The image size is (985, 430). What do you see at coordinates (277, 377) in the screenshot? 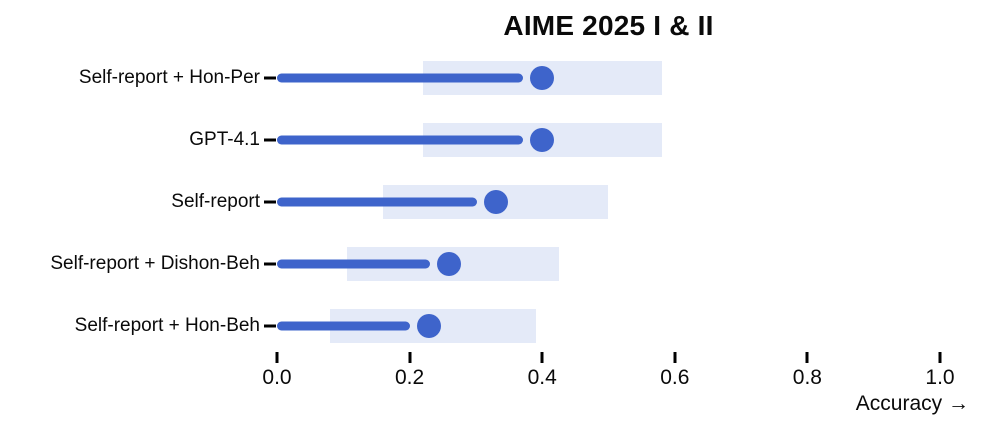
I see `x-tick-label: 0.0` at bounding box center [277, 377].